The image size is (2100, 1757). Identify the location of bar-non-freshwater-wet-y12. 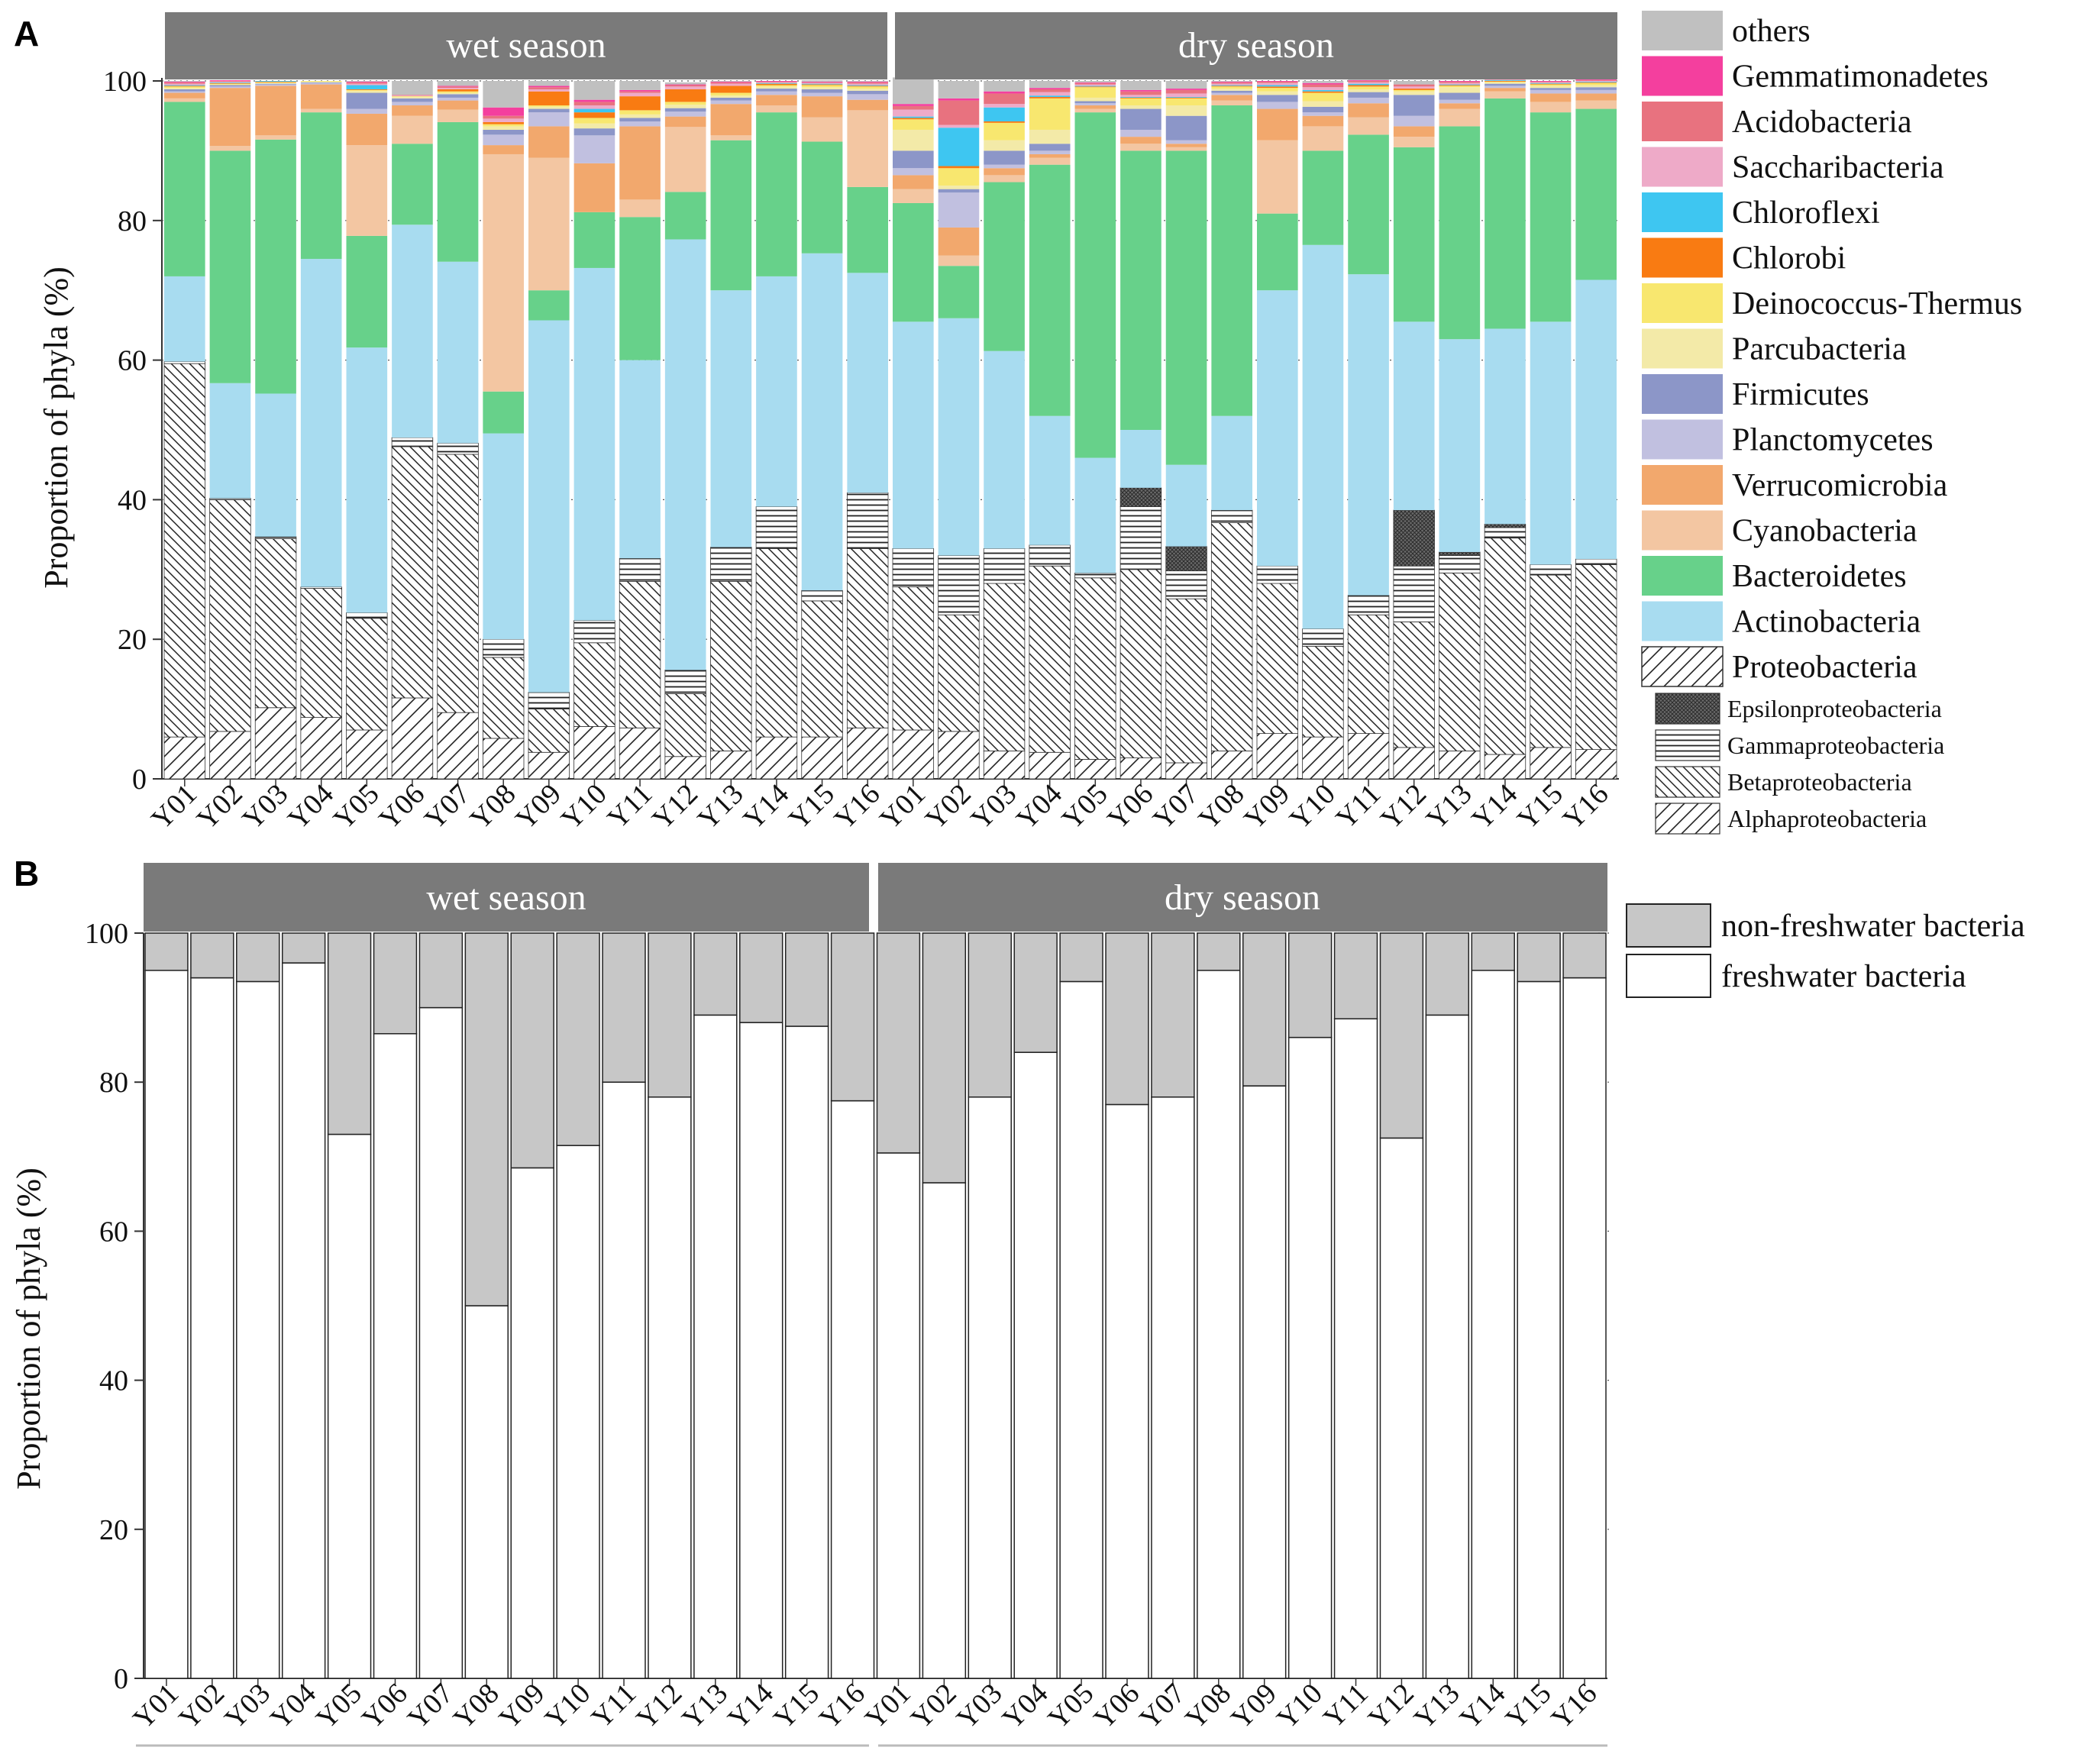
(670, 1015).